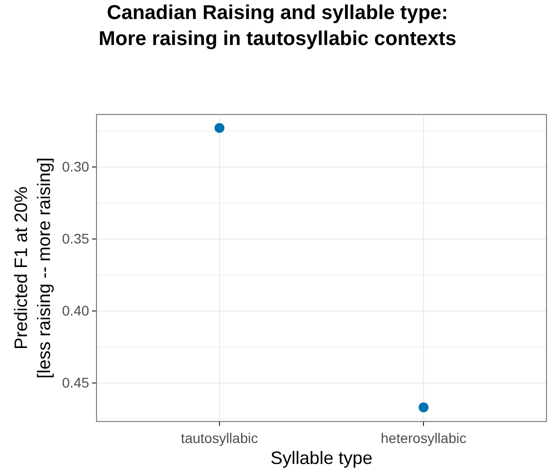 The height and width of the screenshot is (472, 555). Describe the element at coordinates (76, 310) in the screenshot. I see `y-tick-label: 0.40` at that location.